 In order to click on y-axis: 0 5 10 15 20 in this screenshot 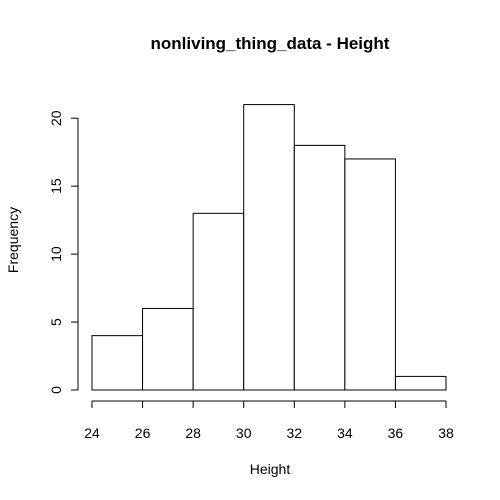, I will do `click(63, 252)`.